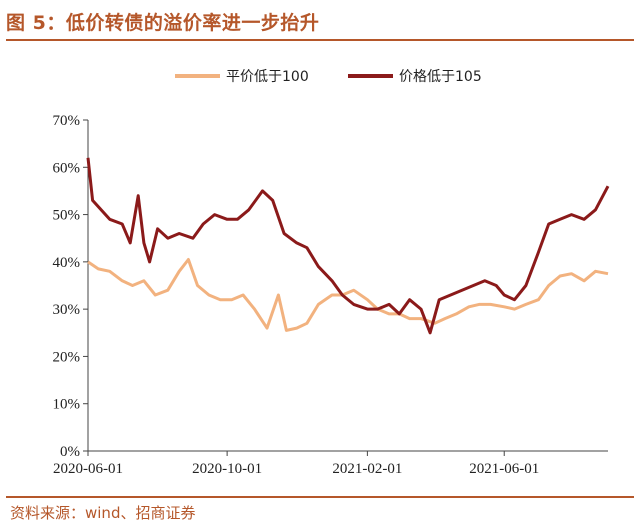  I want to click on legend-label: 价格低于105, so click(440, 77).